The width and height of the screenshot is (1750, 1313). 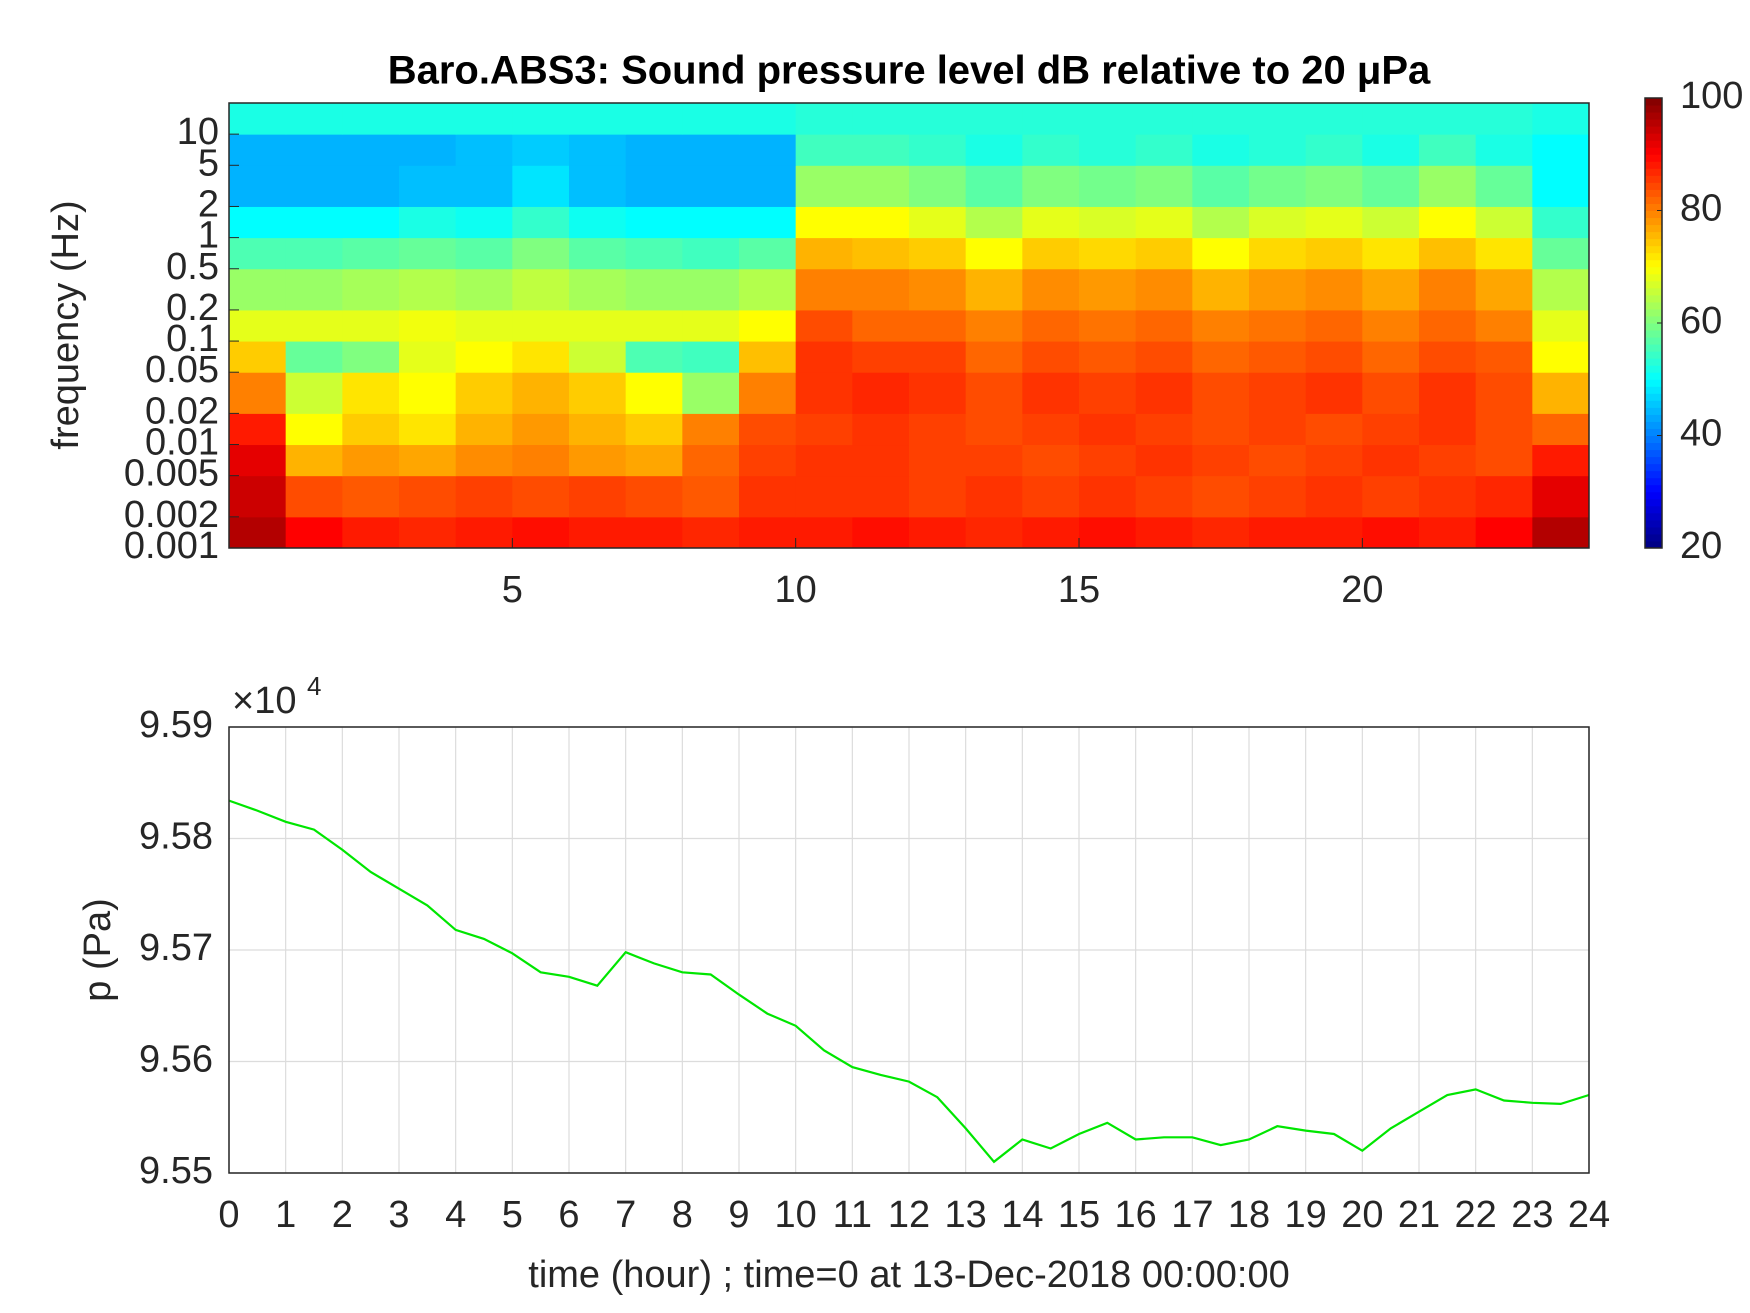 What do you see at coordinates (182, 443) in the screenshot?
I see `y-tick-label: 0.01` at bounding box center [182, 443].